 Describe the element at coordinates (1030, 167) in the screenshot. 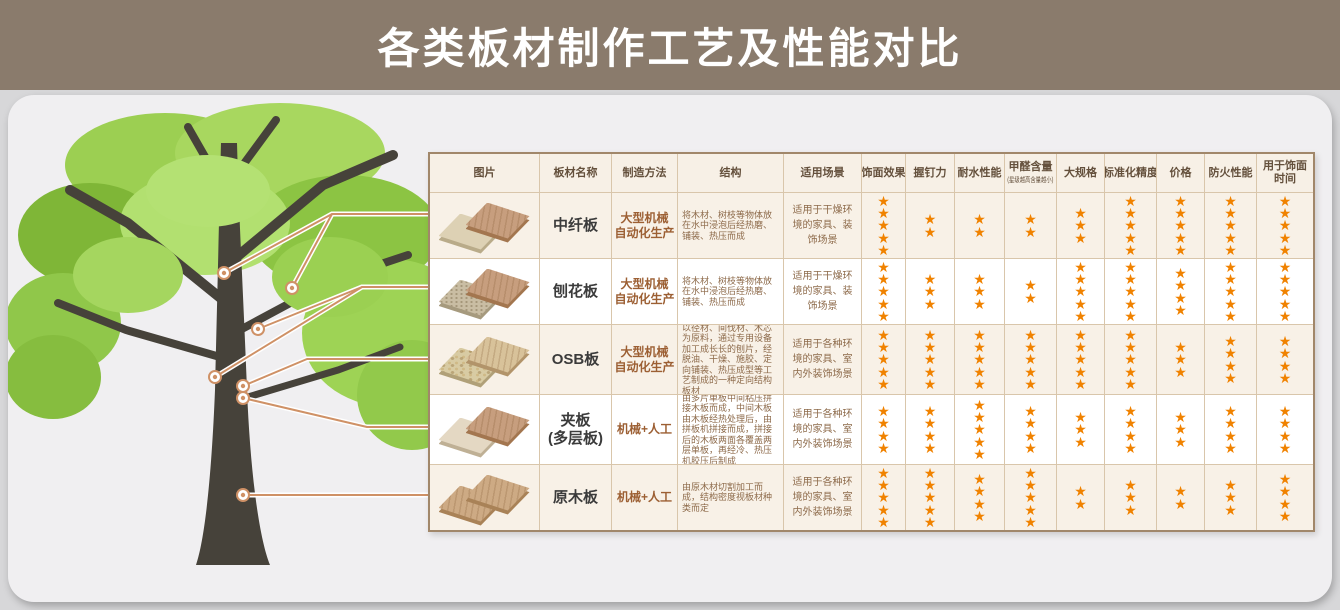

I see `header-label: 甲醛含量` at that location.